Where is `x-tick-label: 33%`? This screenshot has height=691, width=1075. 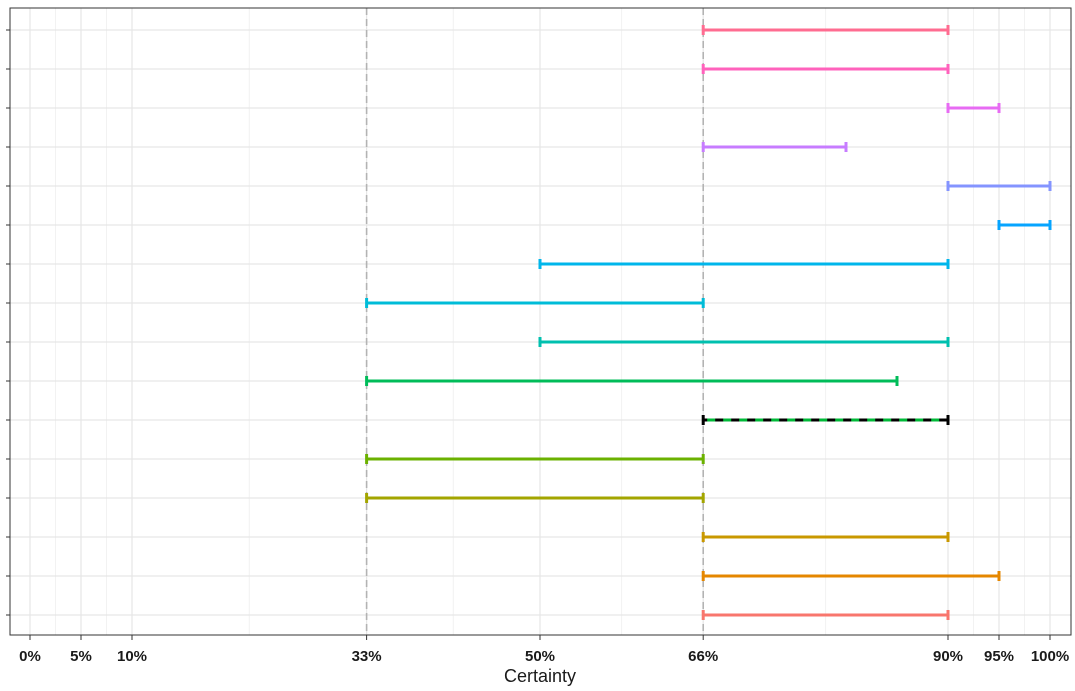 x-tick-label: 33% is located at coordinates (367, 656).